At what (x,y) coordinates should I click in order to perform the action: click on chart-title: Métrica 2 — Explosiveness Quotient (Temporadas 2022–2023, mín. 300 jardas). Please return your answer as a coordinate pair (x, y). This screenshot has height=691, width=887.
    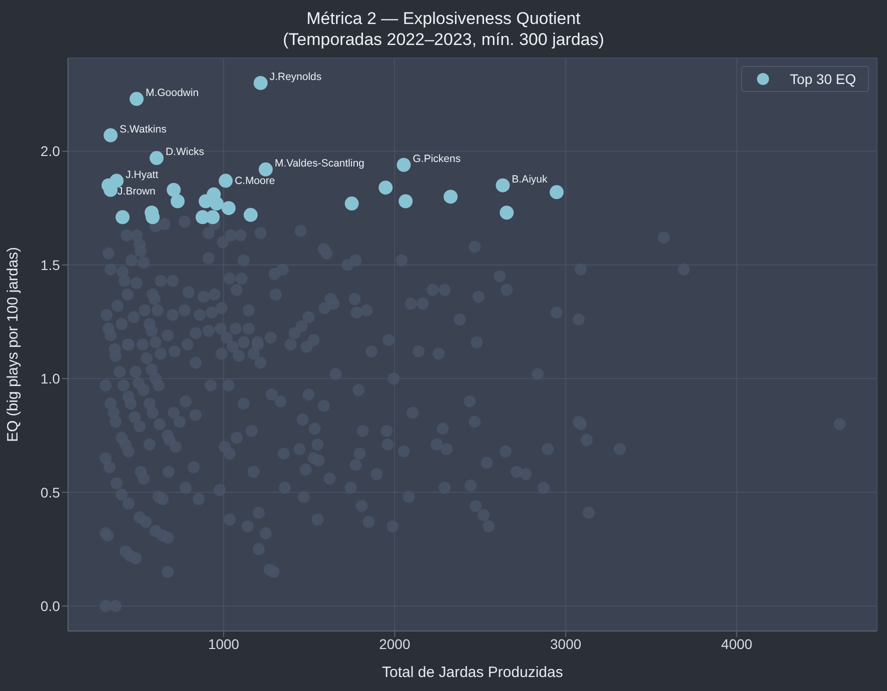
    Looking at the image, I should click on (444, 29).